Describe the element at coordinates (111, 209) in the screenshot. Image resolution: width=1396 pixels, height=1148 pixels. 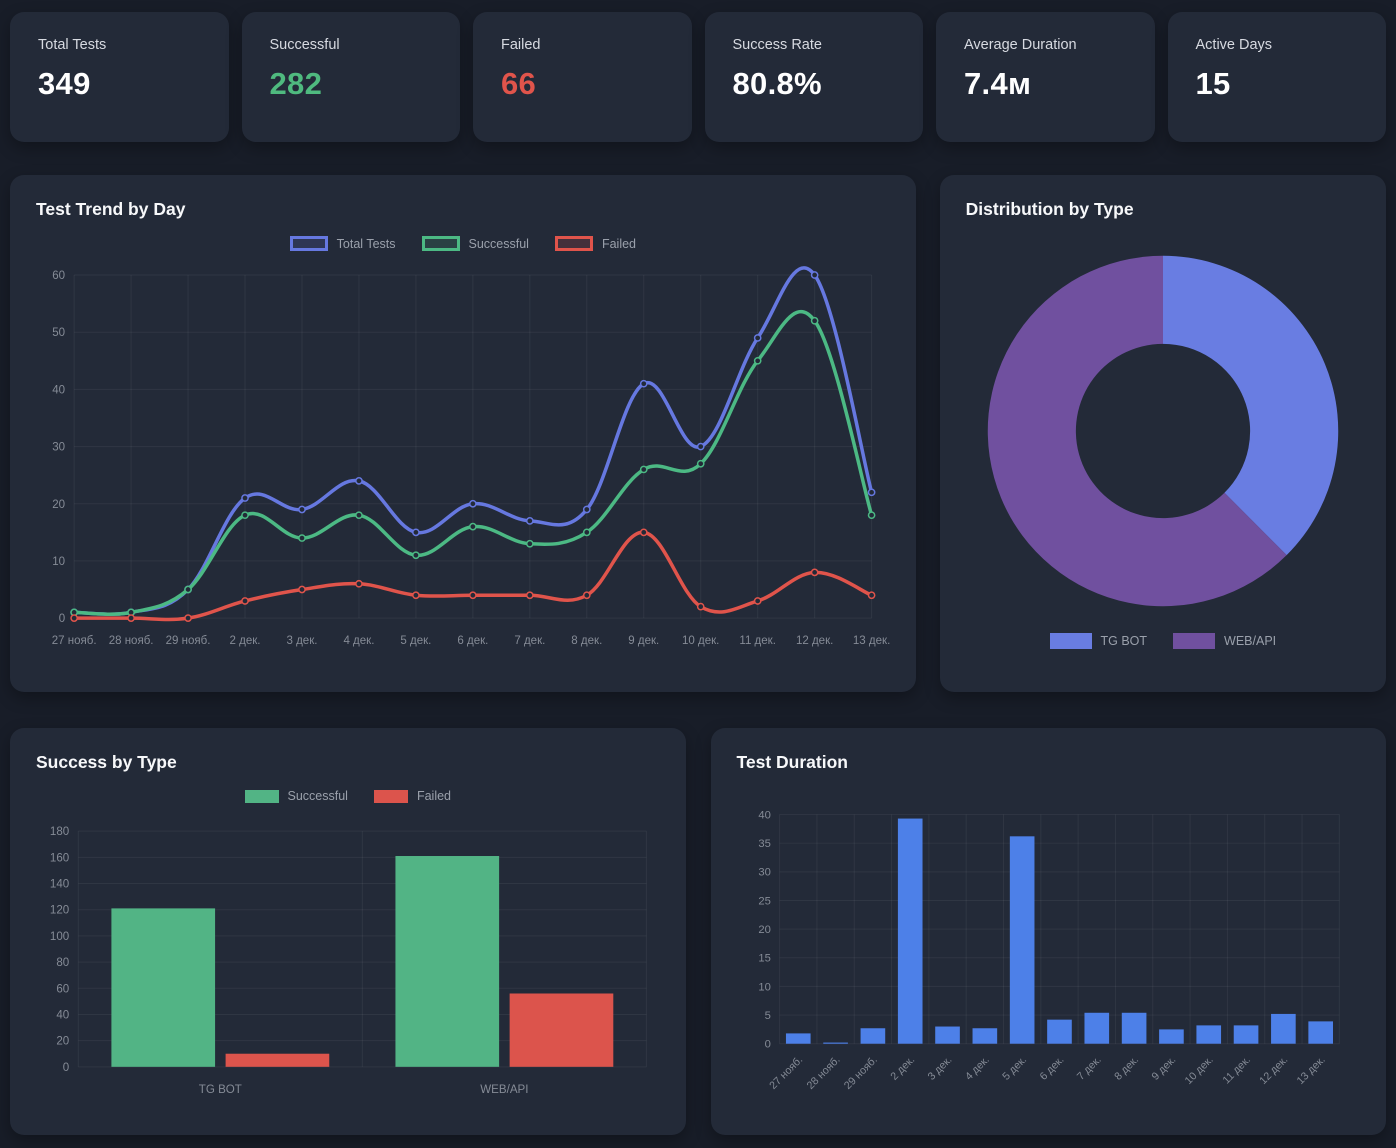
I see `chart-title-trend: Test Trend by Day` at that location.